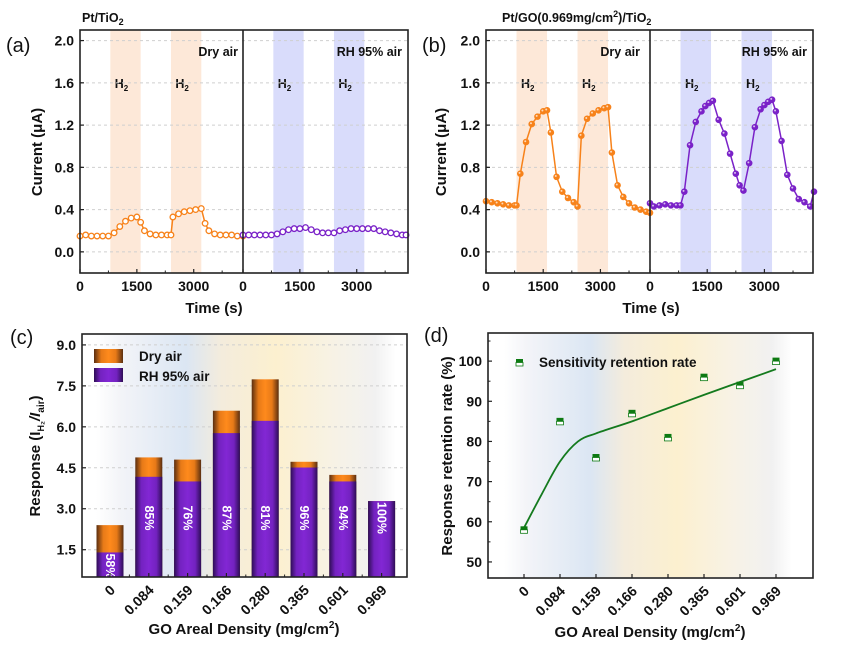 The image size is (854, 651). Describe the element at coordinates (174, 376) in the screenshot. I see `legend-label-humid: RH 95% air` at that location.